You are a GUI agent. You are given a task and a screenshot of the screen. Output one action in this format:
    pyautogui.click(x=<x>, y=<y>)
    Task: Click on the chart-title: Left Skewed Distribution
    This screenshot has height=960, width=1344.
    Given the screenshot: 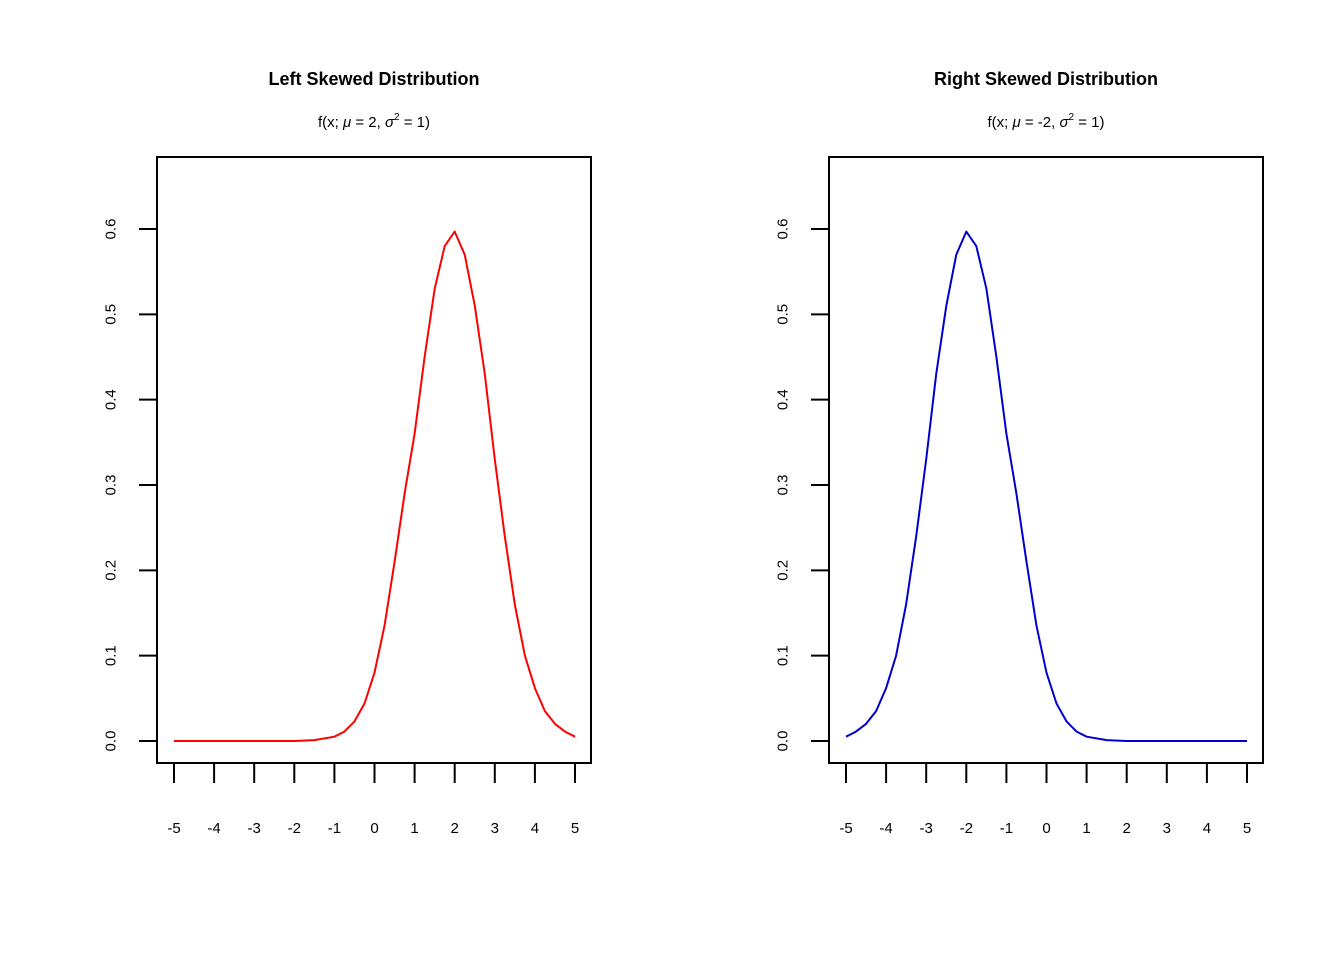 What is the action you would take?
    pyautogui.click(x=373, y=79)
    